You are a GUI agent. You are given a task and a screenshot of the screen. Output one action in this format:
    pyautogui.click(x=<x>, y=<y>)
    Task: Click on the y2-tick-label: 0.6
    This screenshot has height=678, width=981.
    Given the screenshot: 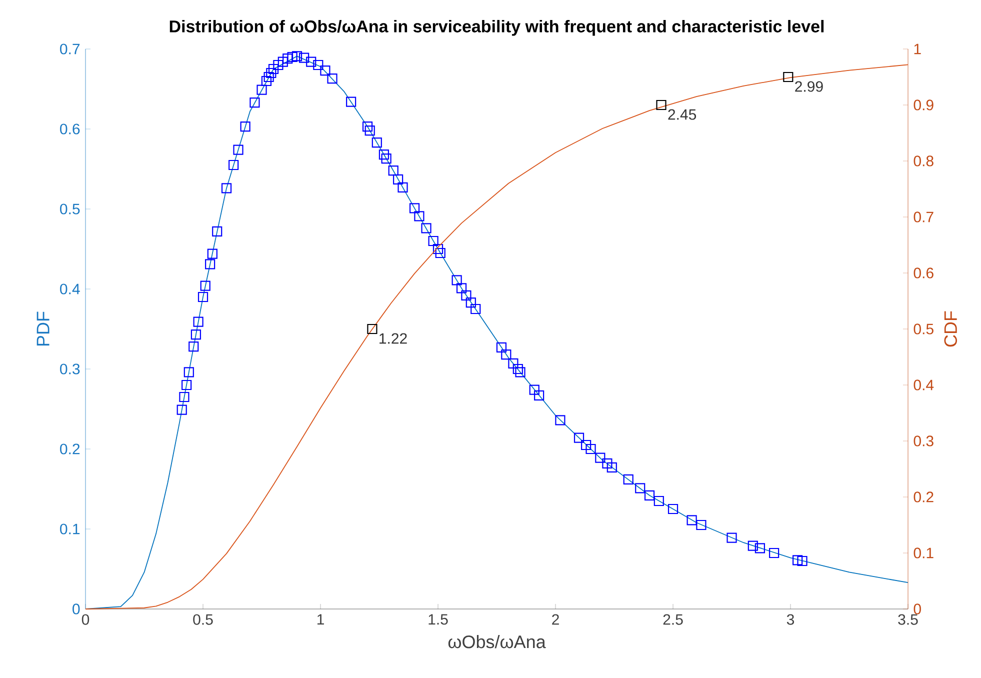 What is the action you would take?
    pyautogui.click(x=924, y=273)
    